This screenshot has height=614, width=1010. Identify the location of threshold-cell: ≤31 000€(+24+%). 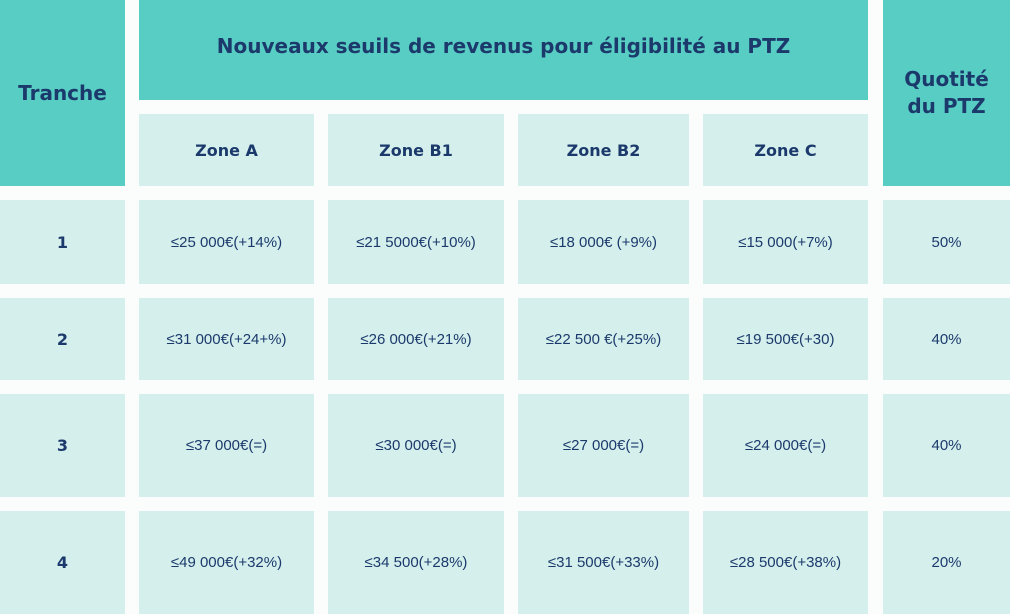
(226, 339).